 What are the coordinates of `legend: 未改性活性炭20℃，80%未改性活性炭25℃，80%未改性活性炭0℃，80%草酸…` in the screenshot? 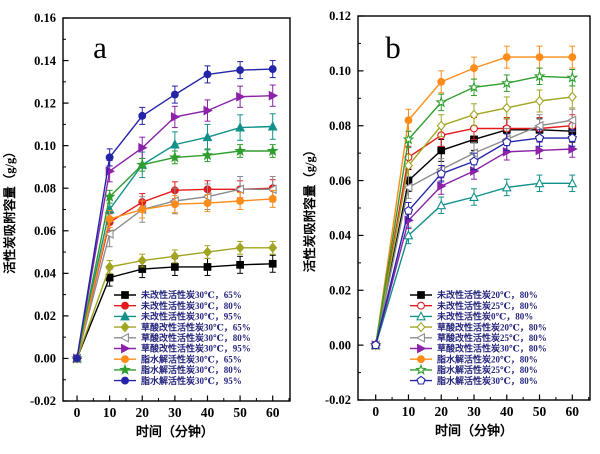 It's located at (478, 337).